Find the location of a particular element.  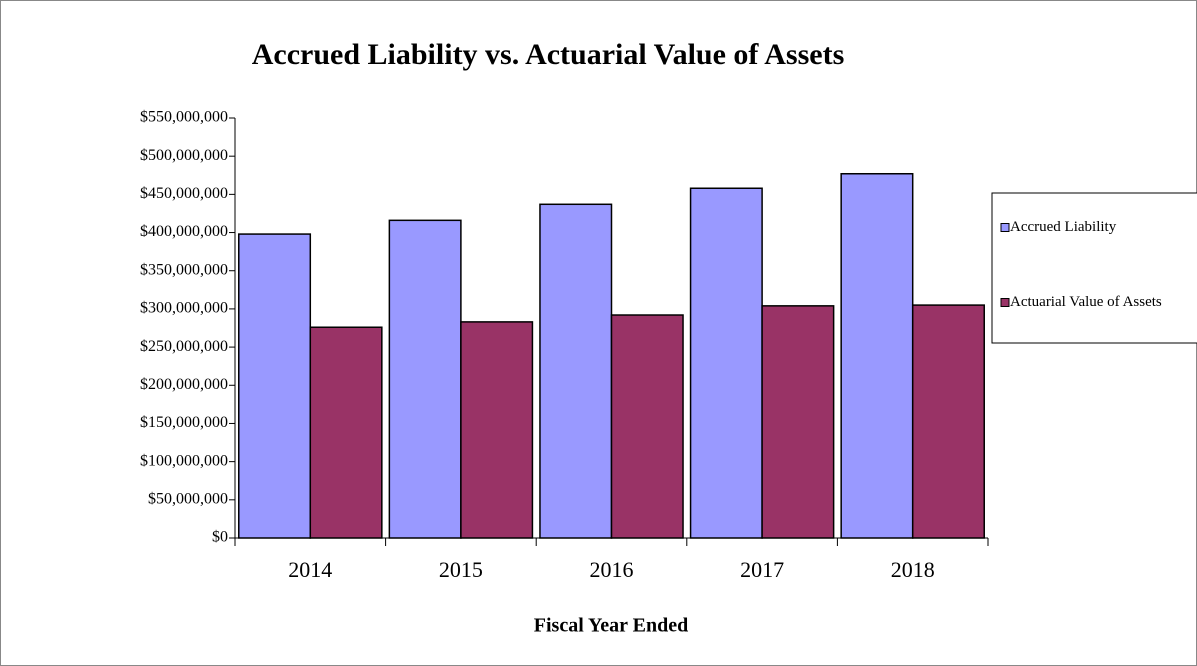

y-tick-label: $400,000,000 is located at coordinates (184, 231).